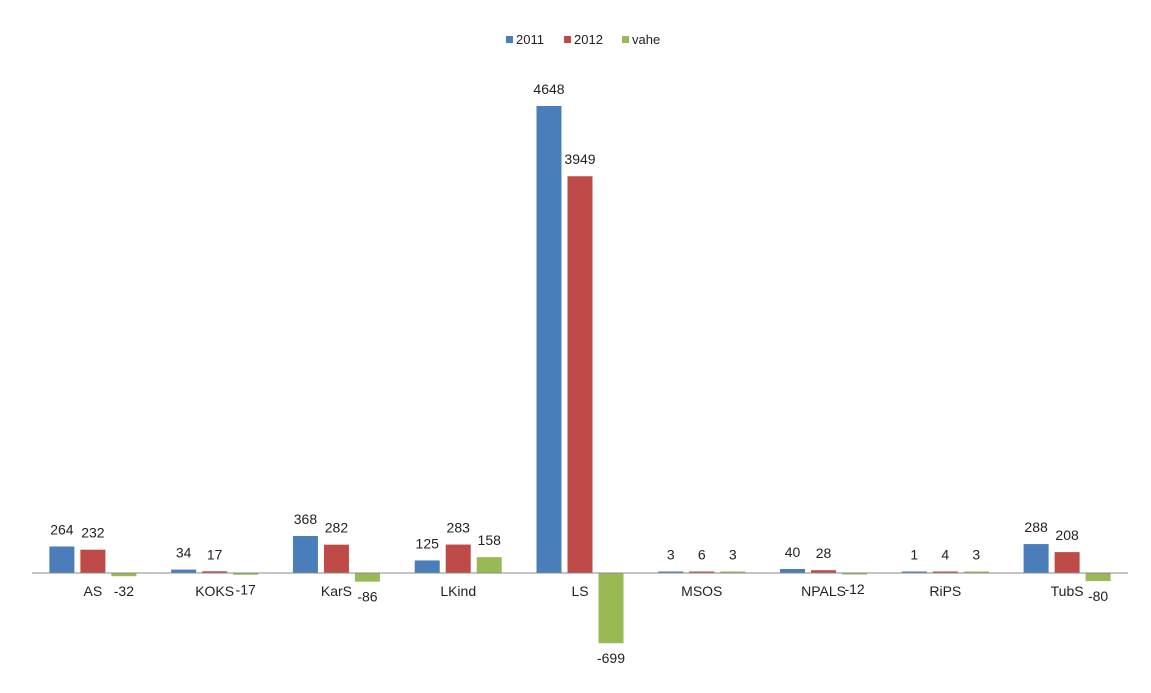  Describe the element at coordinates (549, 339) in the screenshot. I see `bar-LS-2011` at that location.